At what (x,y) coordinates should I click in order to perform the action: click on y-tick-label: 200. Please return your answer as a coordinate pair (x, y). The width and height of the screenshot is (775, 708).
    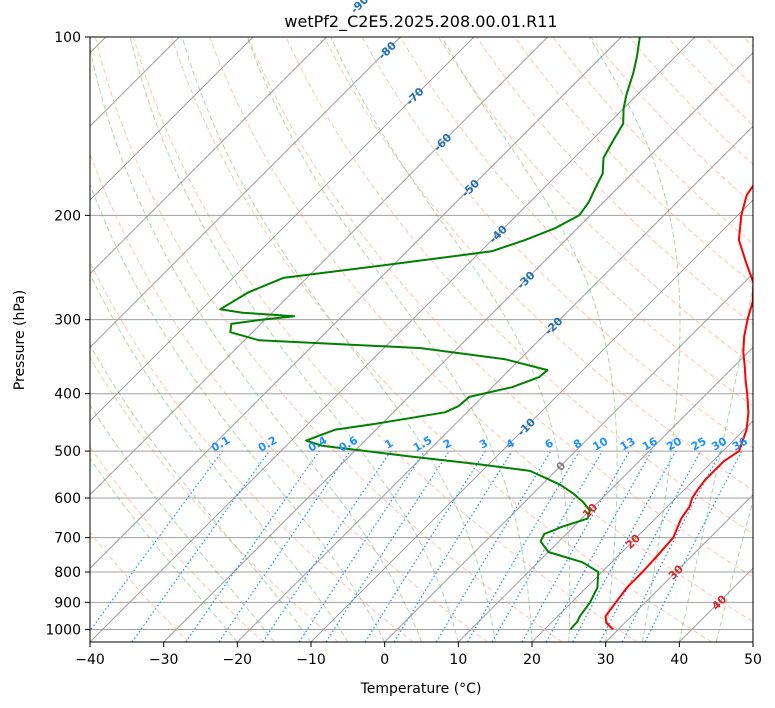
    Looking at the image, I should click on (67, 216).